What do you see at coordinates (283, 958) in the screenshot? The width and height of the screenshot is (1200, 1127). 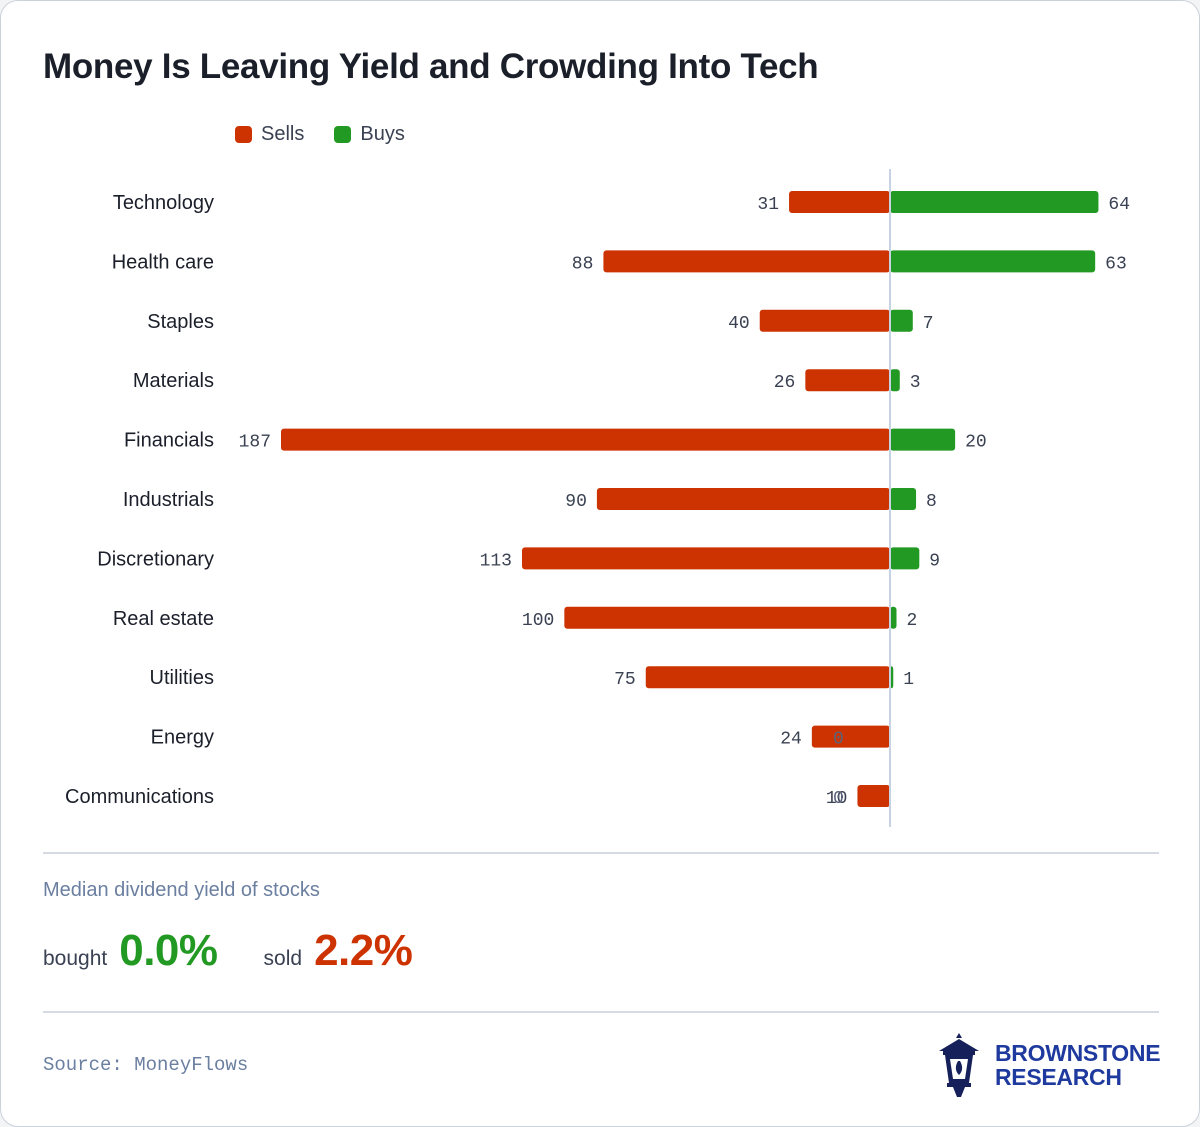 I see `sold-label: sold` at bounding box center [283, 958].